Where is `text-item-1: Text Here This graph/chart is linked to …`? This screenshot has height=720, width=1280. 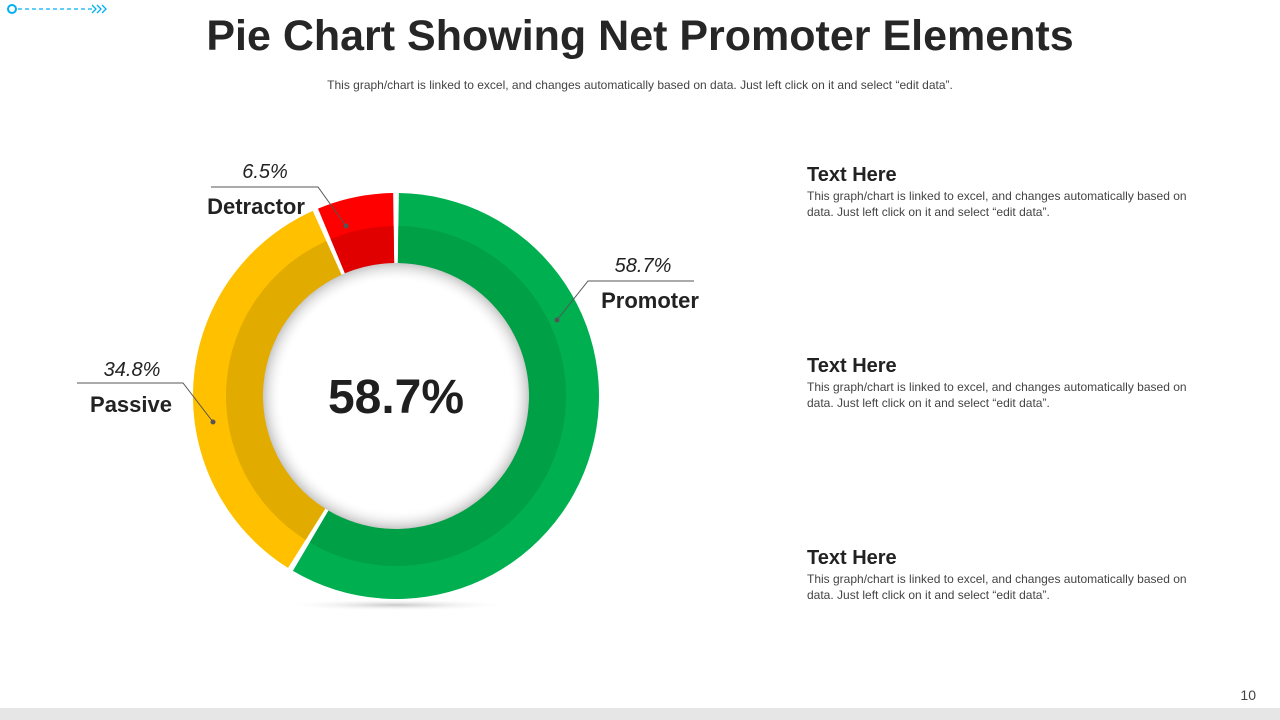 text-item-1: Text Here This graph/chart is linked to … is located at coordinates (997, 192).